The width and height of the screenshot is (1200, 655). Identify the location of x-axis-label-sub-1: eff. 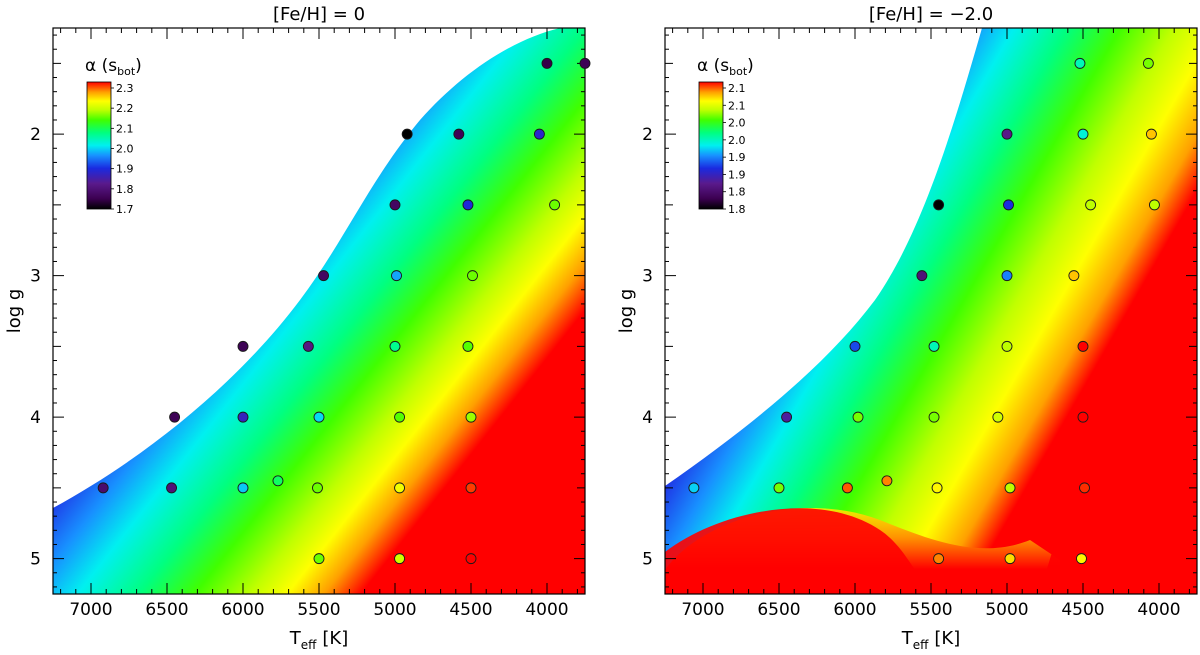
(309, 645).